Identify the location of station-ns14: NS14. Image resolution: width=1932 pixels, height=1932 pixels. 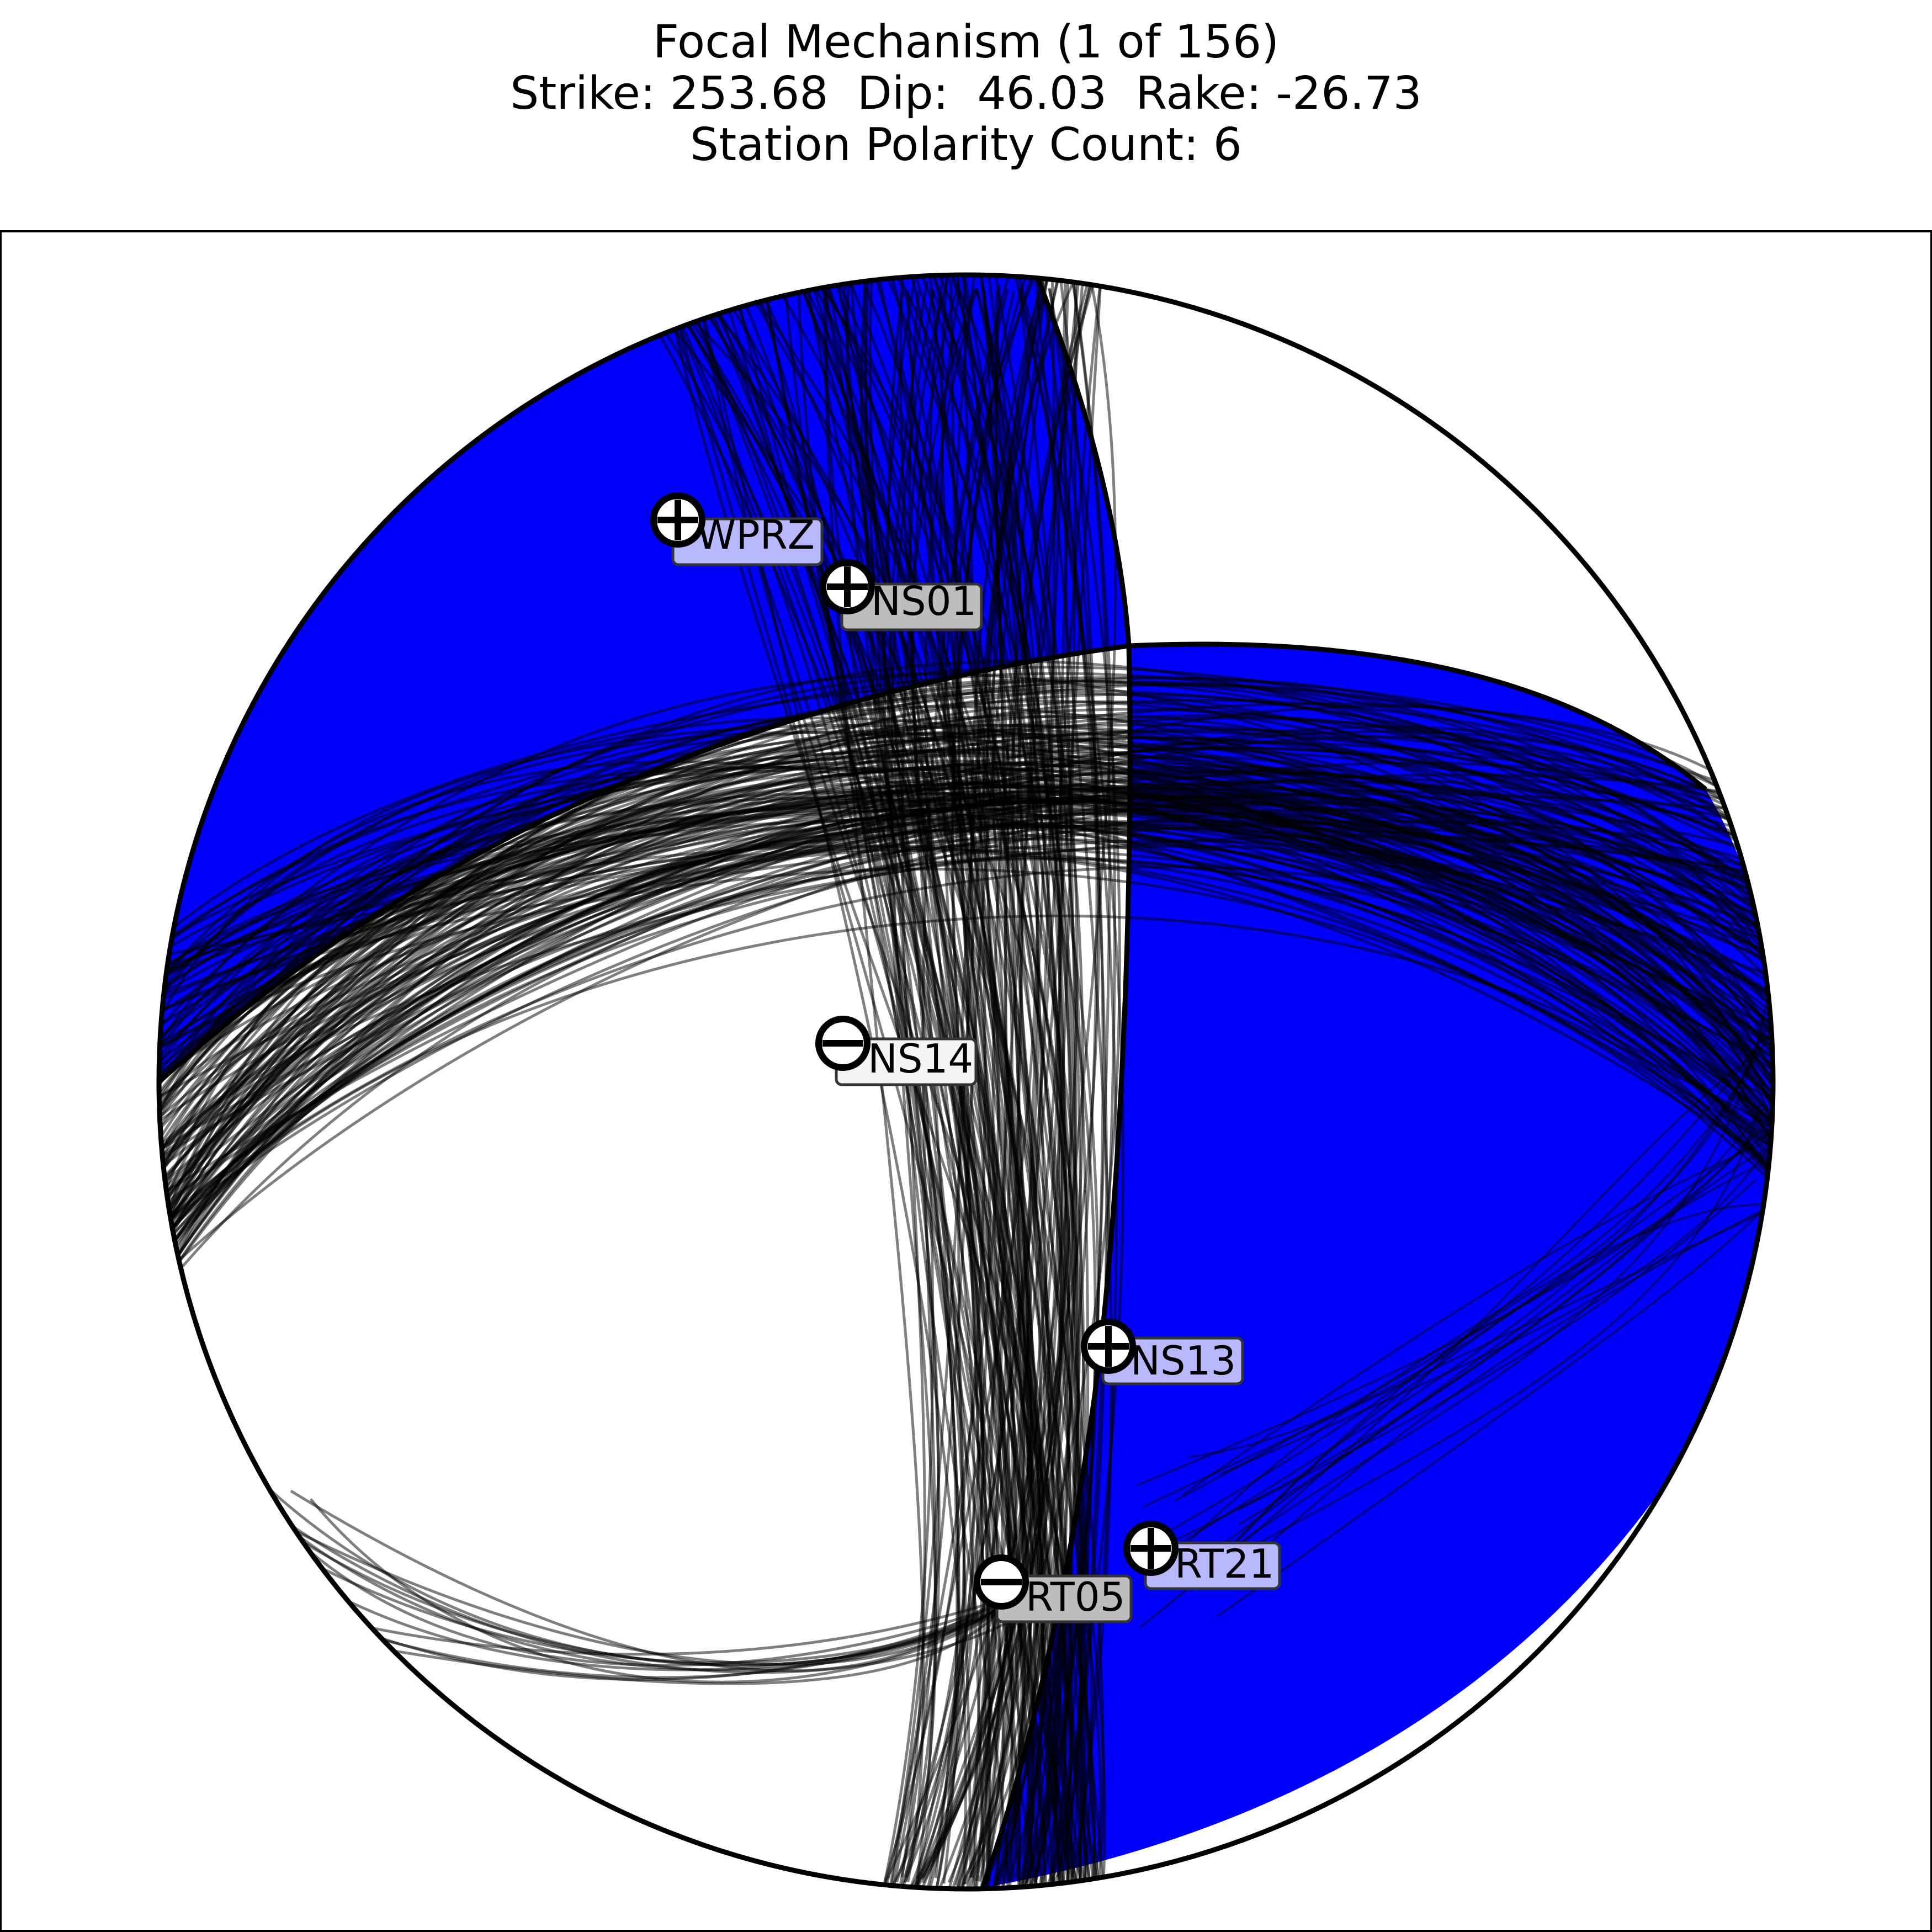
(897, 1051).